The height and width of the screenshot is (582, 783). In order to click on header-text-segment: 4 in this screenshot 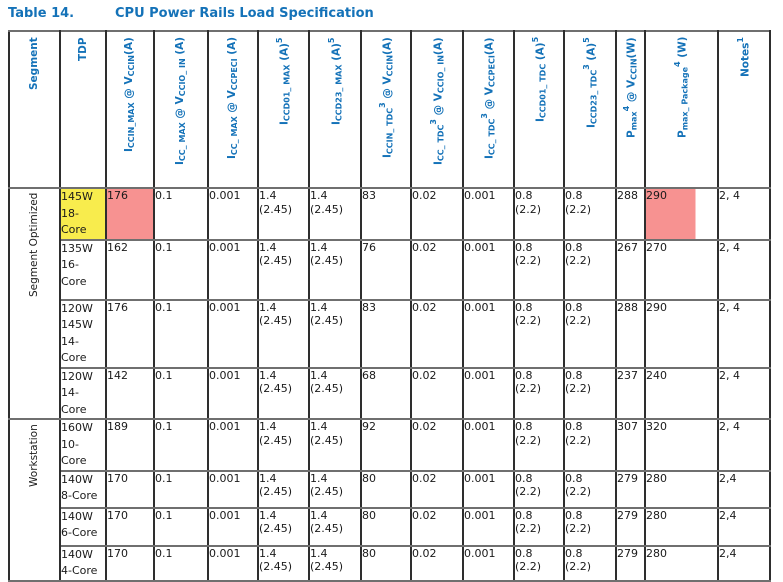, I will do `click(678, 64)`.